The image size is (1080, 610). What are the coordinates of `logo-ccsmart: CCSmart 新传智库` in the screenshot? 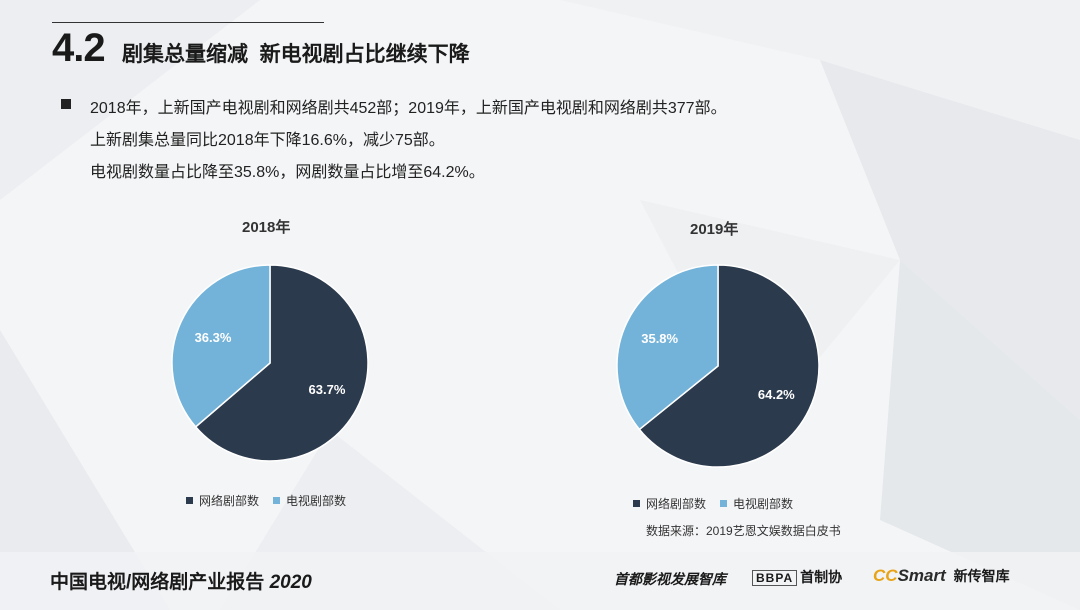 It's located at (941, 576).